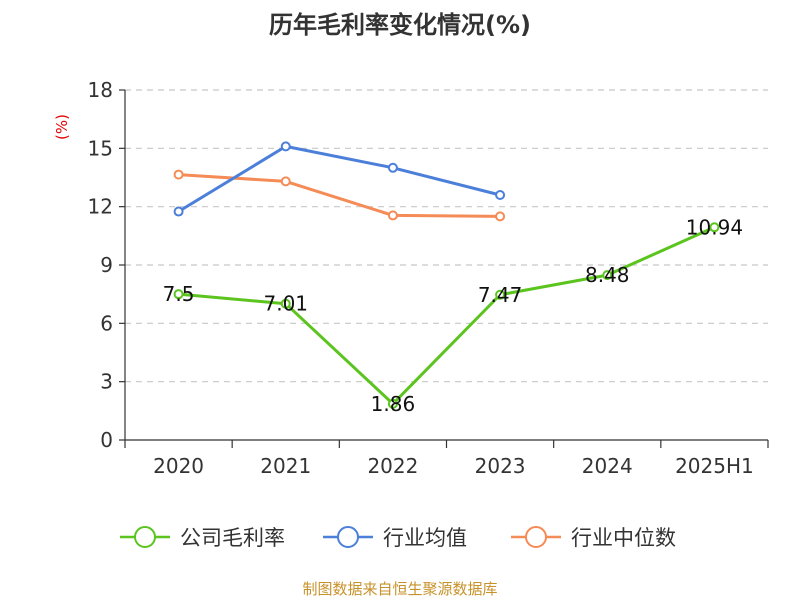 The height and width of the screenshot is (600, 800). I want to click on legend-label: 公司毛利率, so click(232, 538).